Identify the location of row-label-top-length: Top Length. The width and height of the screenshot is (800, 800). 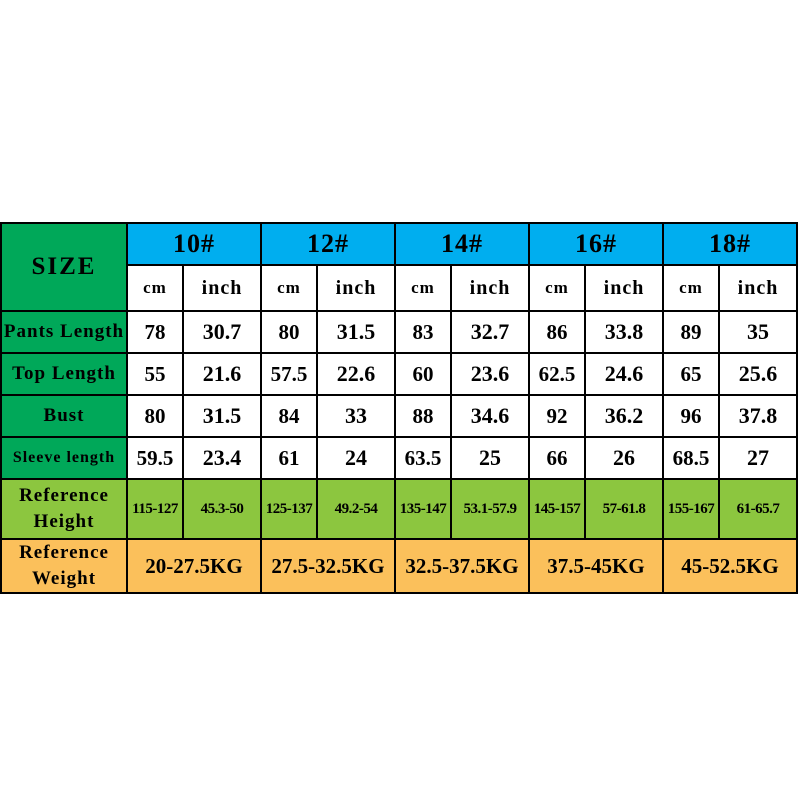
(64, 374).